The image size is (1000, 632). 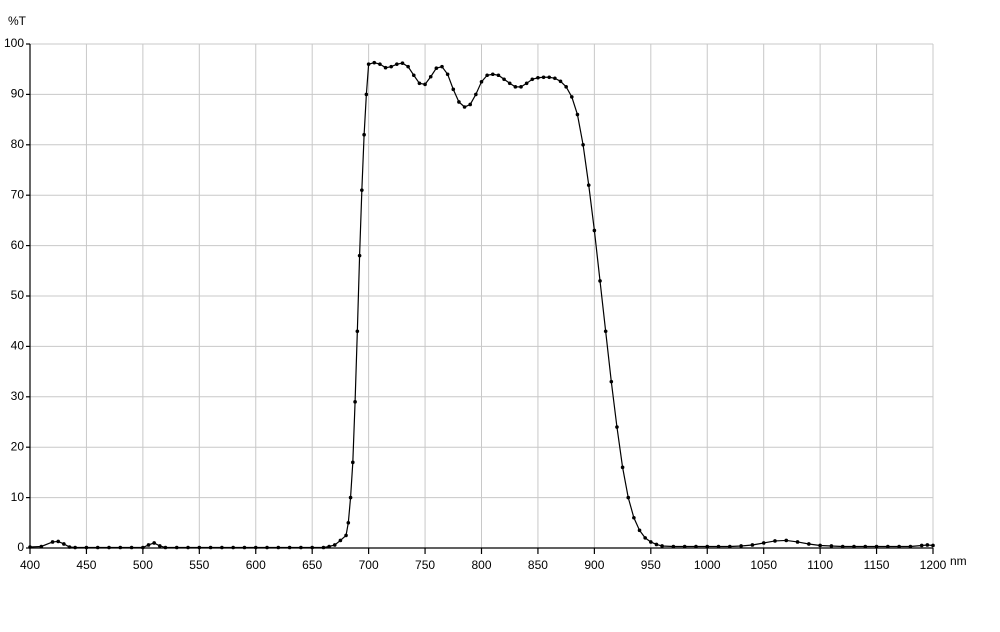 What do you see at coordinates (17, 21) in the screenshot?
I see `y-axis-label: %T` at bounding box center [17, 21].